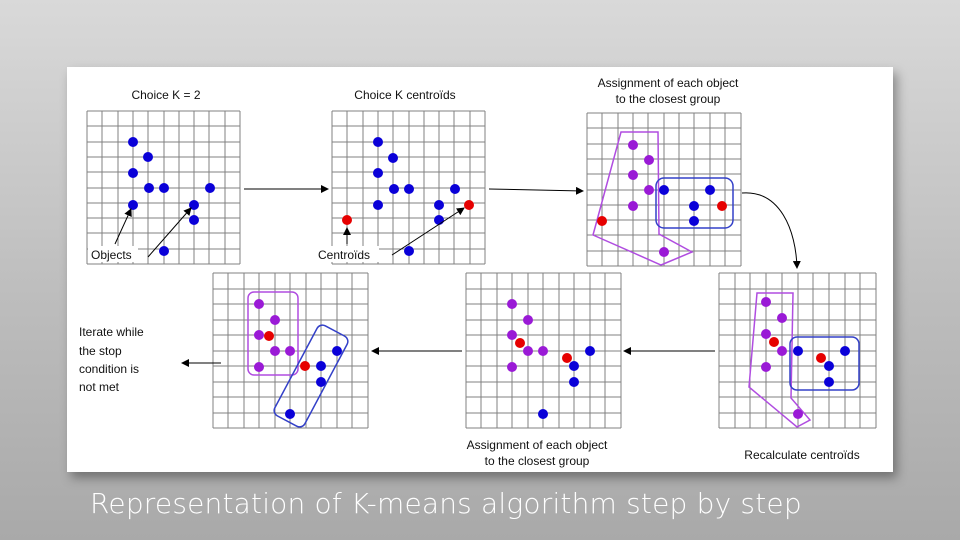 The width and height of the screenshot is (960, 540). Describe the element at coordinates (416, 196) in the screenshot. I see `step2-points` at that location.